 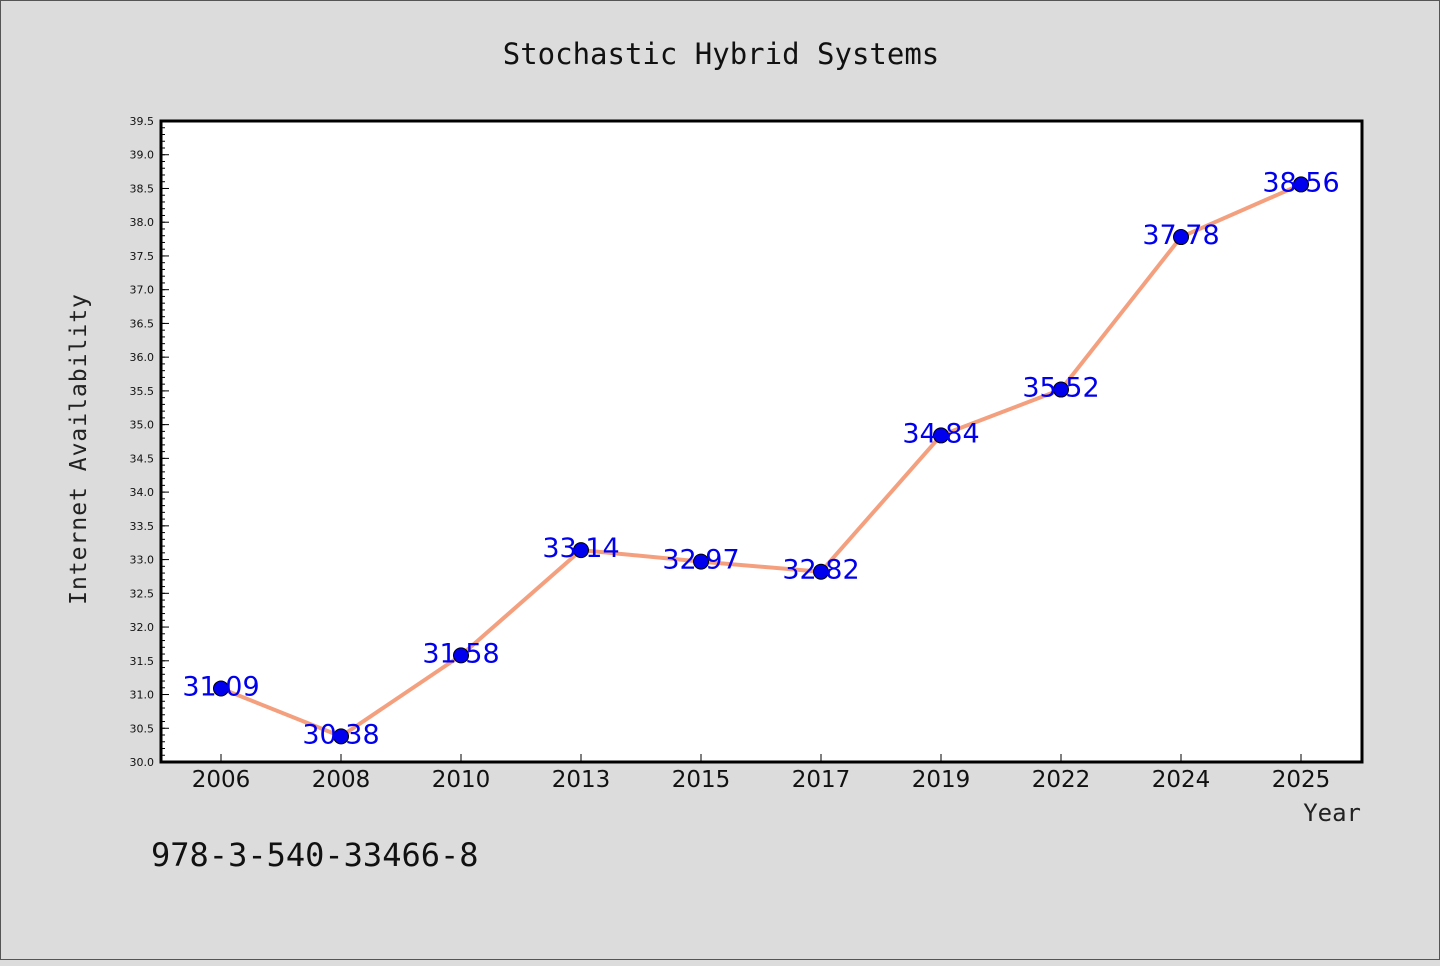 What do you see at coordinates (941, 780) in the screenshot?
I see `x-tick-label: 2019` at bounding box center [941, 780].